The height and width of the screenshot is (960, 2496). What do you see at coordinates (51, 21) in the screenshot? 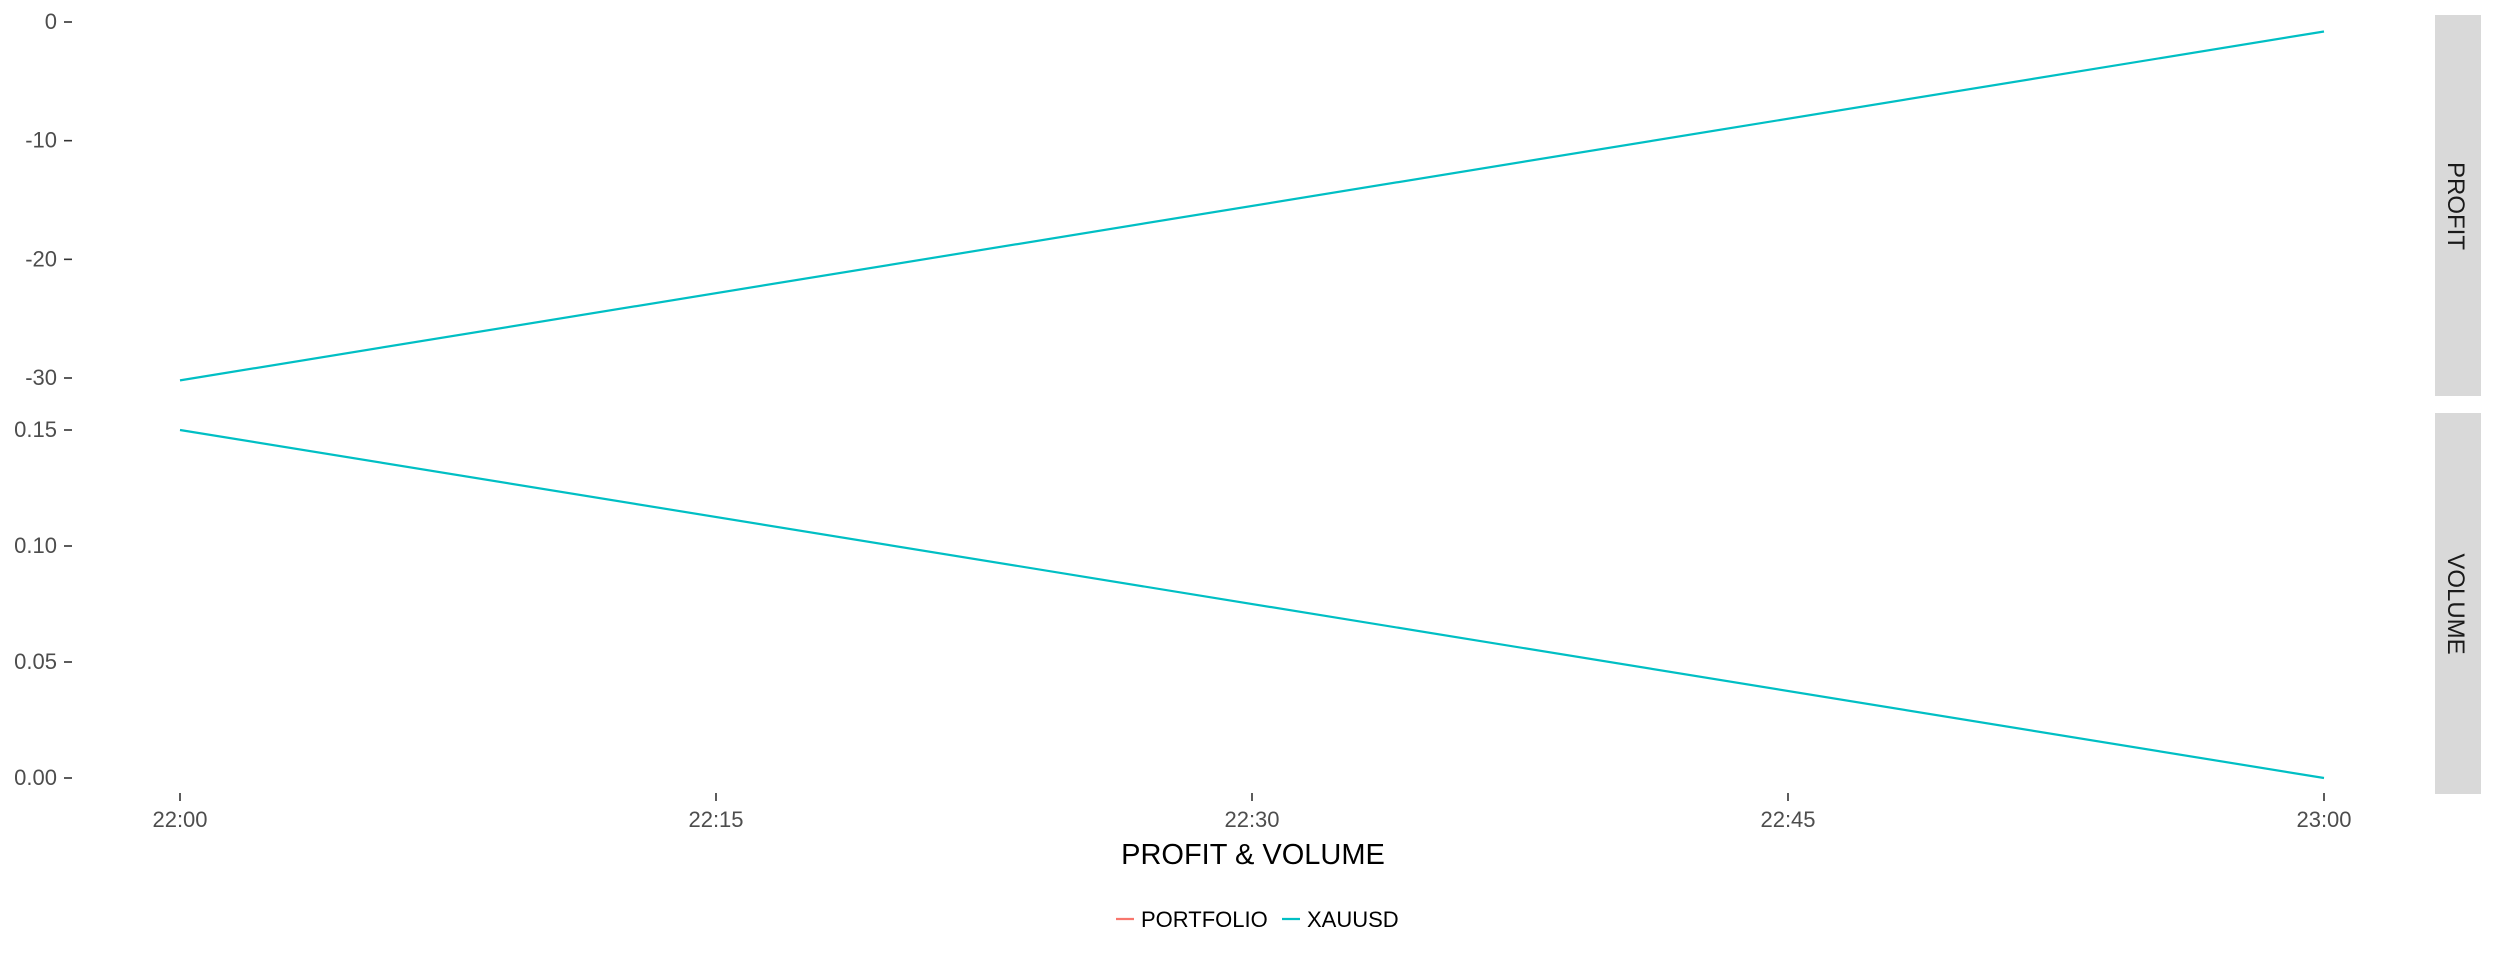
I see `y-tick-label: 0` at bounding box center [51, 21].